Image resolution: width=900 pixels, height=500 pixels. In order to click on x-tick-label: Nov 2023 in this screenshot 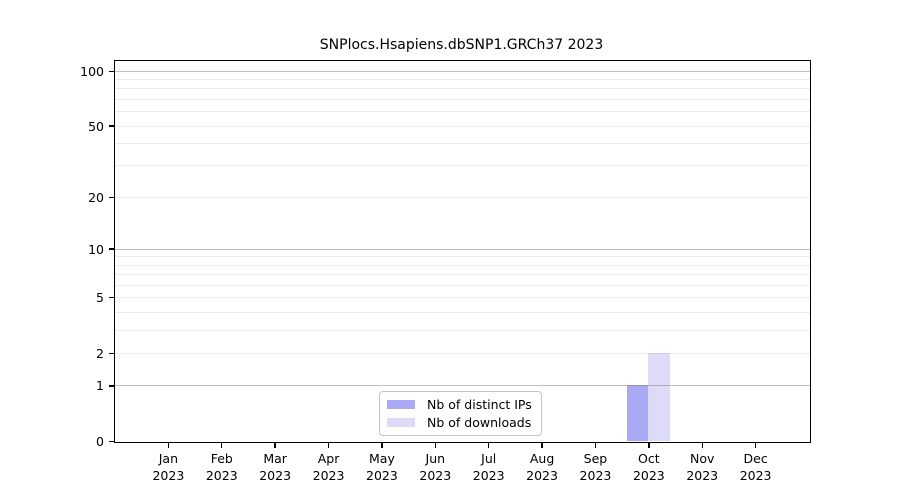, I will do `click(702, 466)`.